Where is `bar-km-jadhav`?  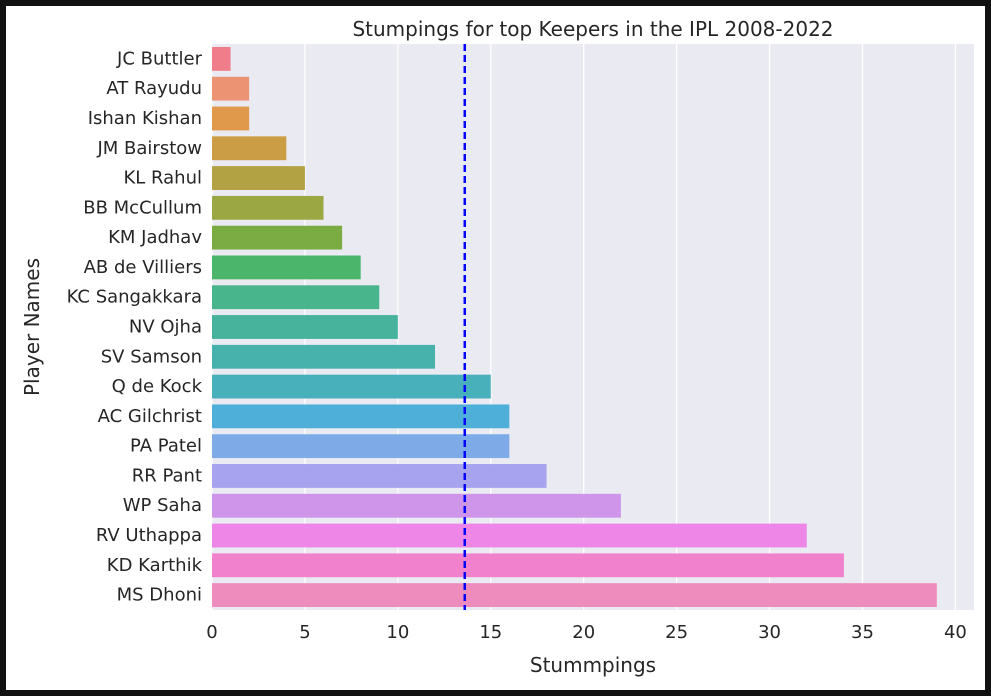
bar-km-jadhav is located at coordinates (277, 237).